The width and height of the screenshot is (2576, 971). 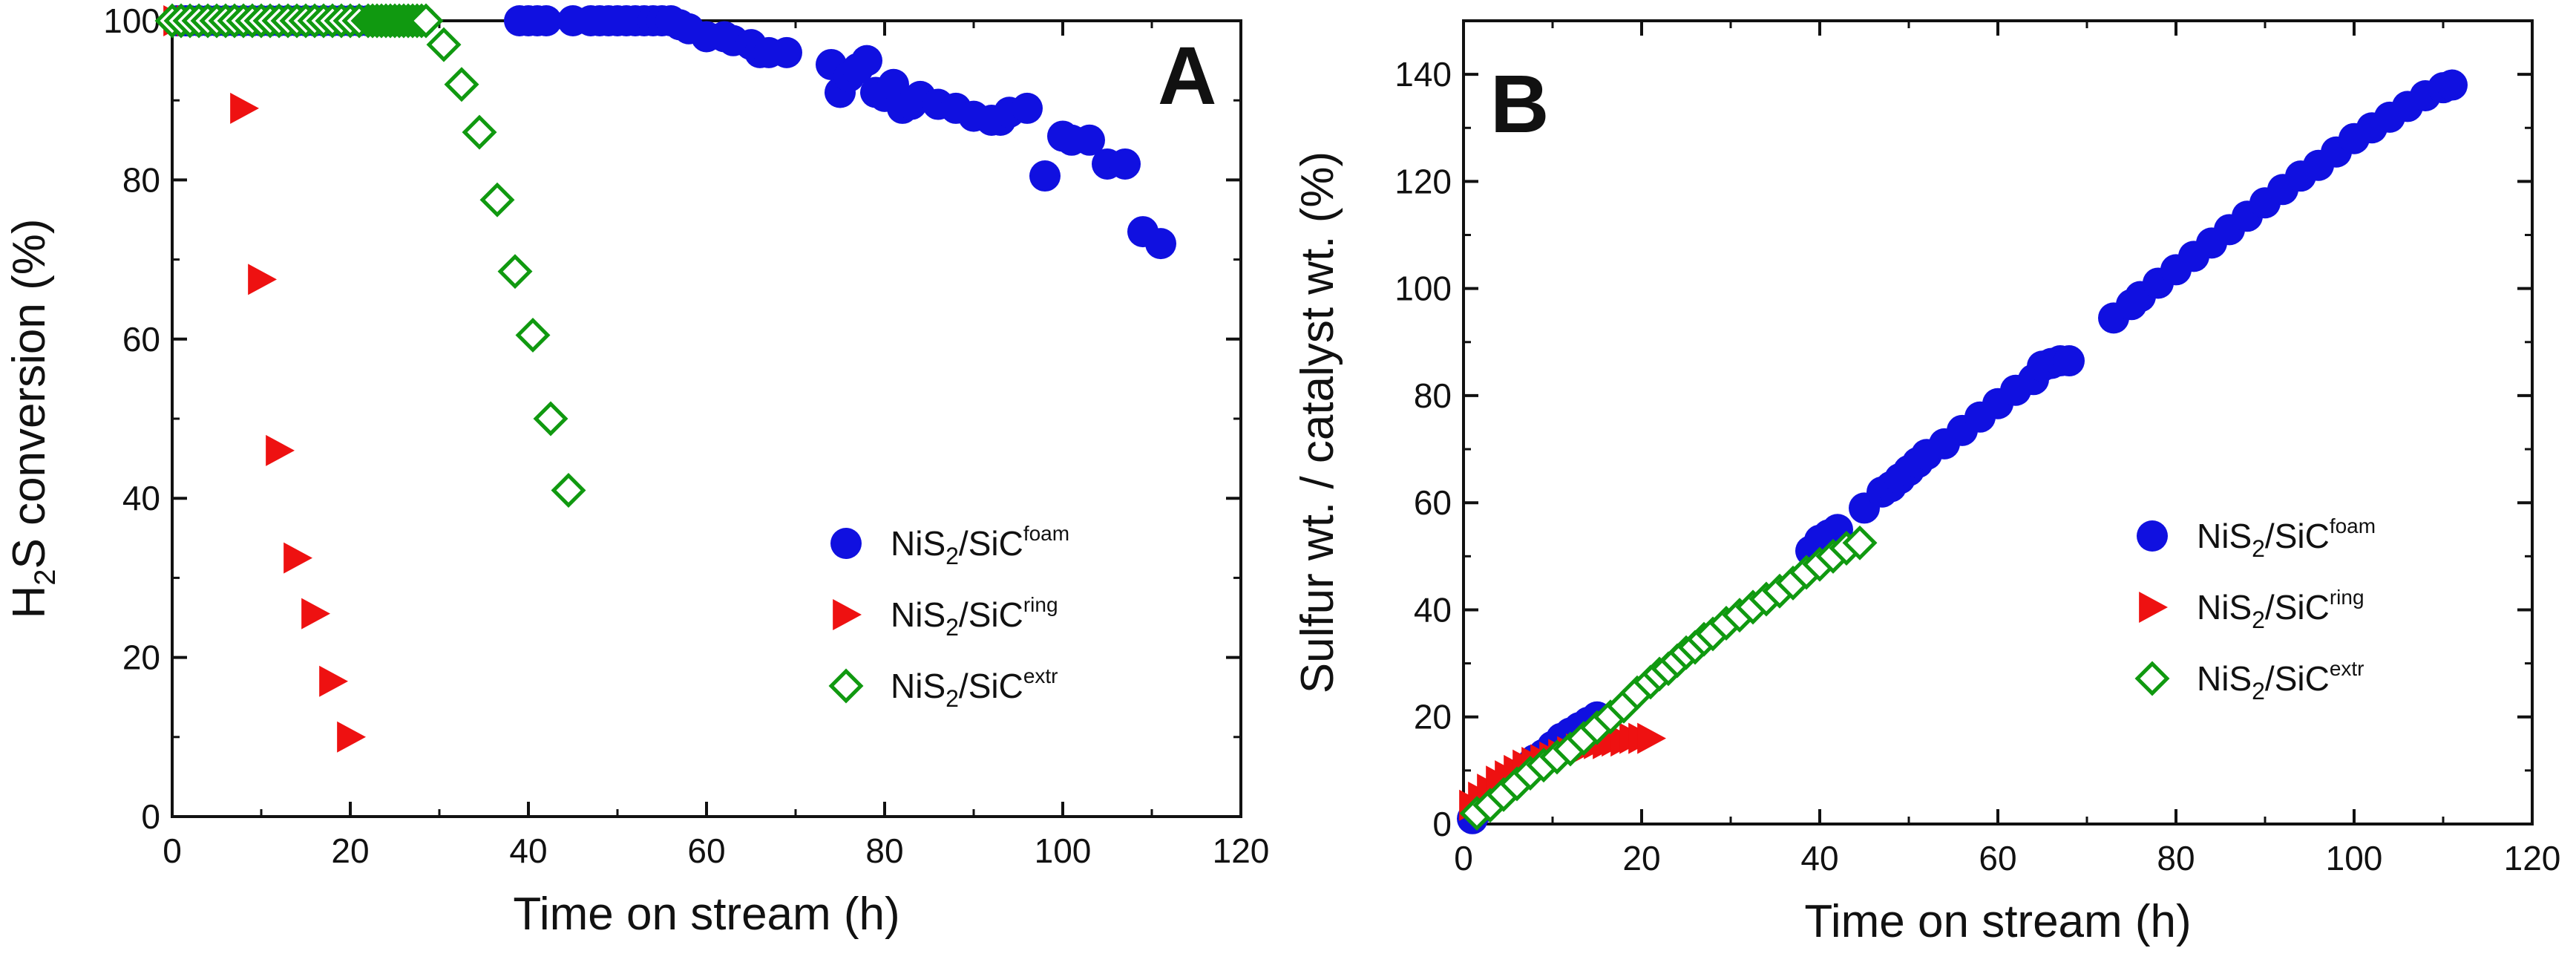 What do you see at coordinates (706, 850) in the screenshot?
I see `x-tick-label: 60` at bounding box center [706, 850].